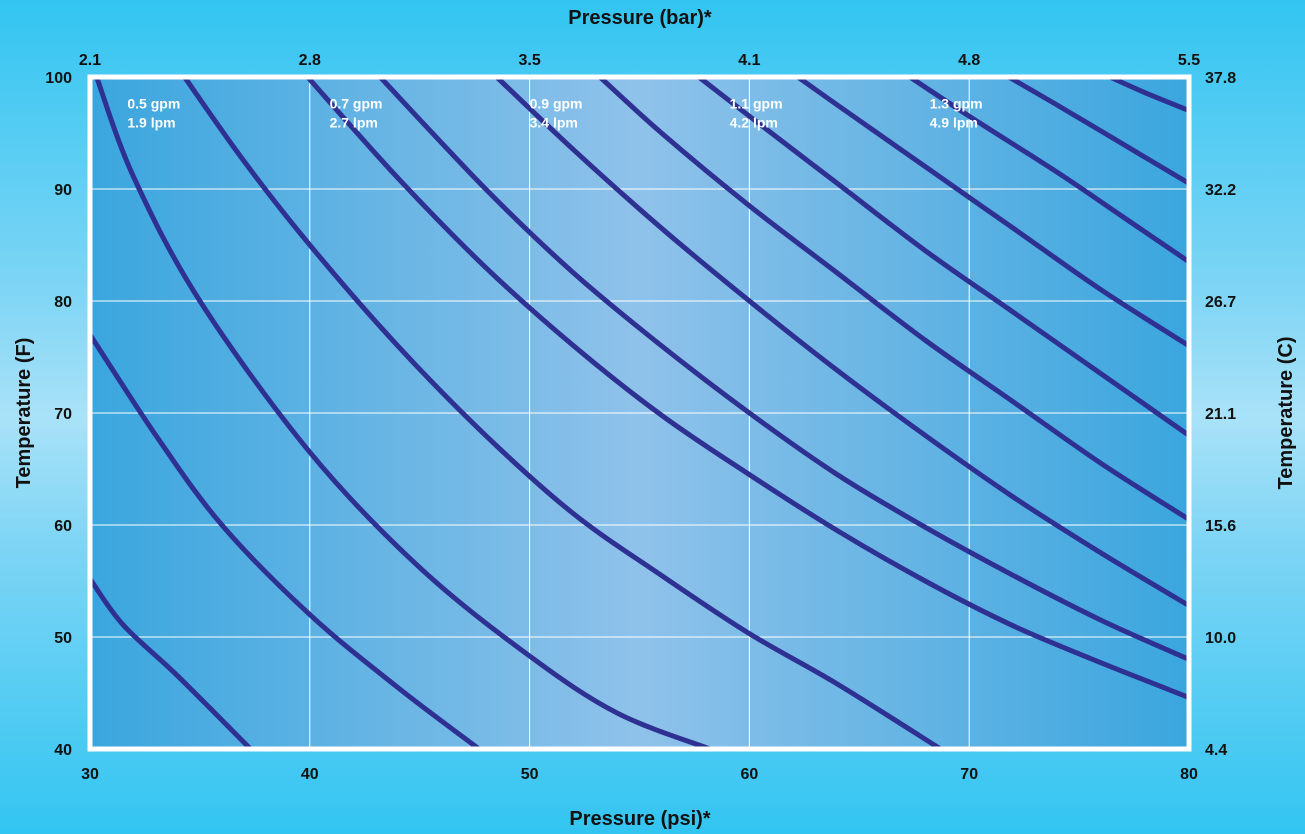 The height and width of the screenshot is (834, 1305). I want to click on y-tick-label: 50, so click(63, 638).